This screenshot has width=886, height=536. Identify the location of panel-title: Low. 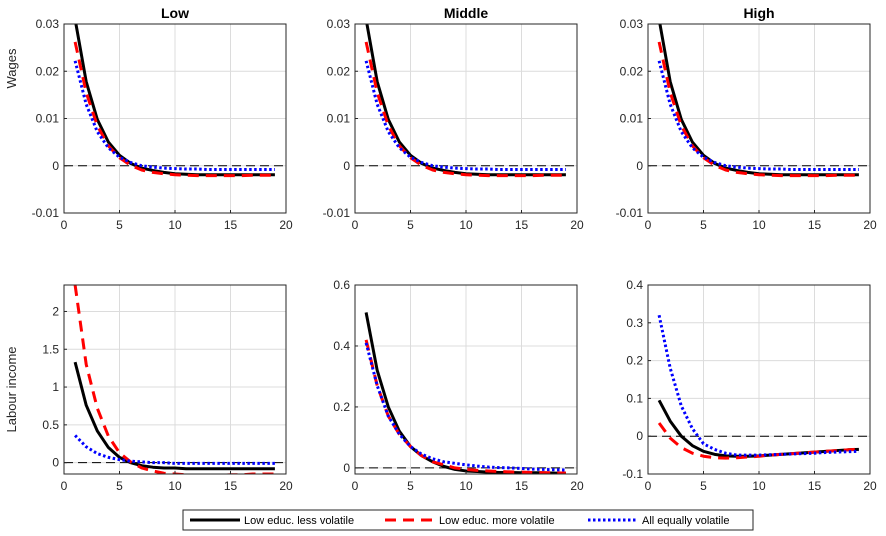
(175, 13).